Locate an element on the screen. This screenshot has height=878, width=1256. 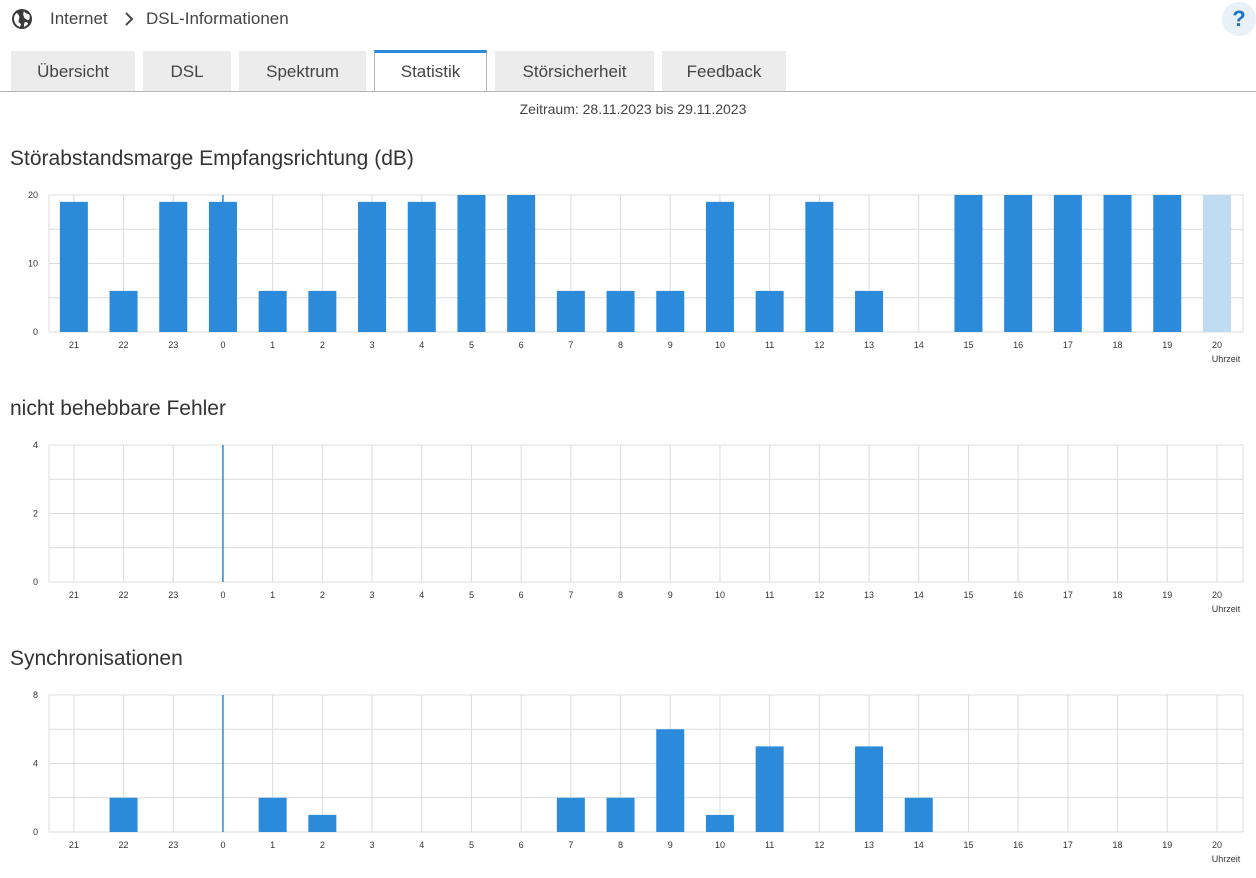
chart-title-uncorrectable-errors: nicht behebbare Fehler is located at coordinates (118, 408).